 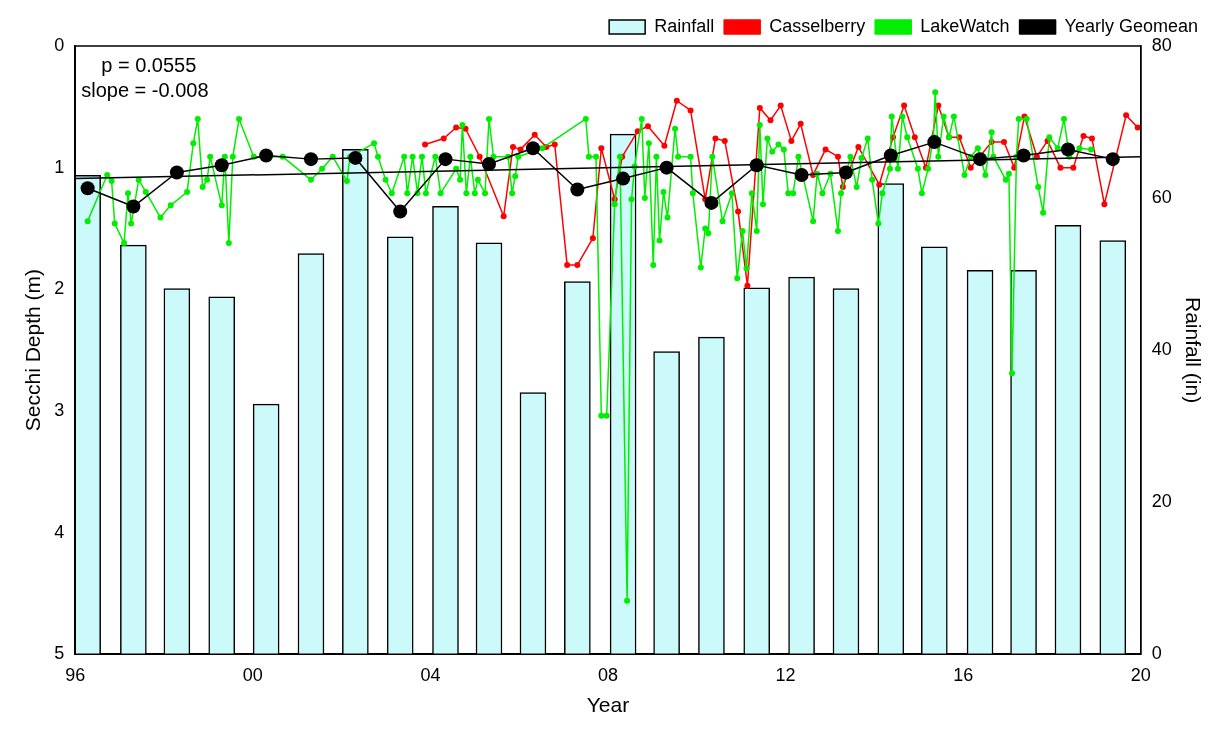 What do you see at coordinates (963, 674) in the screenshot?
I see `x-tick-label: 16` at bounding box center [963, 674].